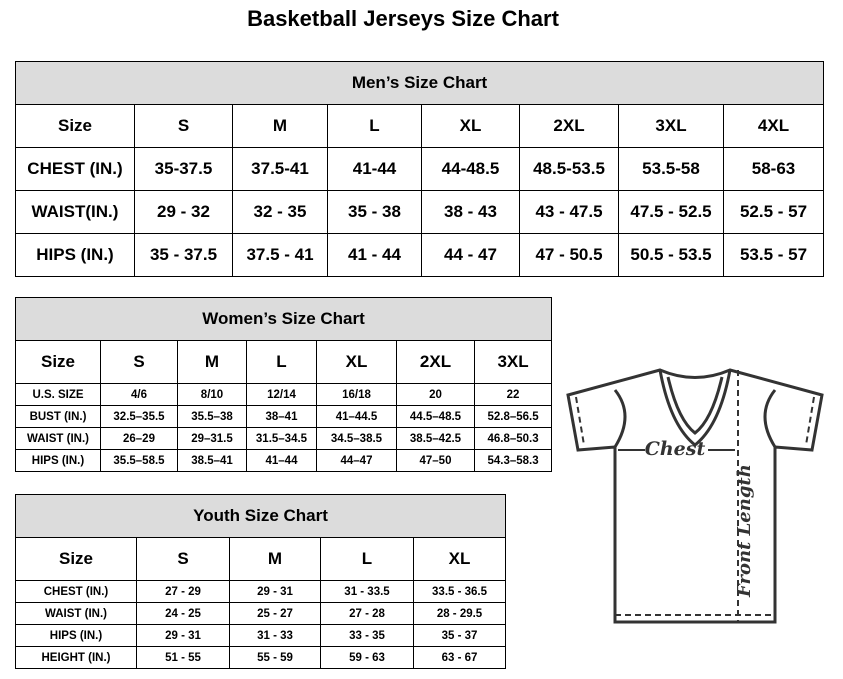 This screenshot has height=679, width=843. What do you see at coordinates (744, 531) in the screenshot?
I see `front-length-label: Front Length` at bounding box center [744, 531].